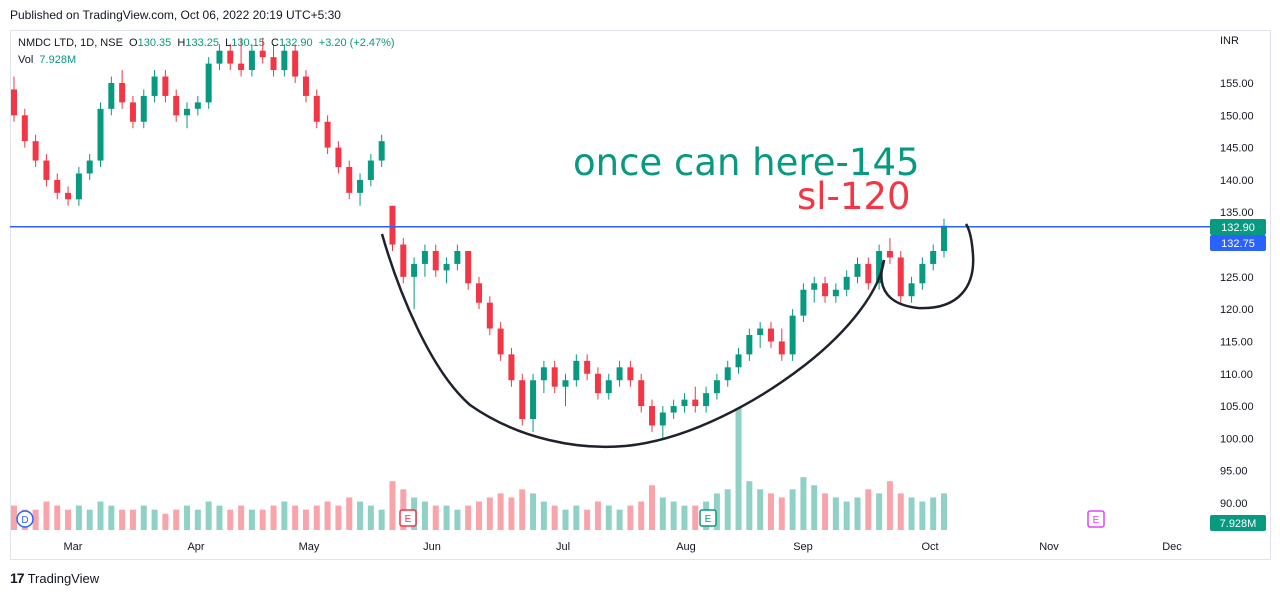 This screenshot has height=595, width=1280. What do you see at coordinates (1234, 504) in the screenshot?
I see `y-tick-label: 90.00` at bounding box center [1234, 504].